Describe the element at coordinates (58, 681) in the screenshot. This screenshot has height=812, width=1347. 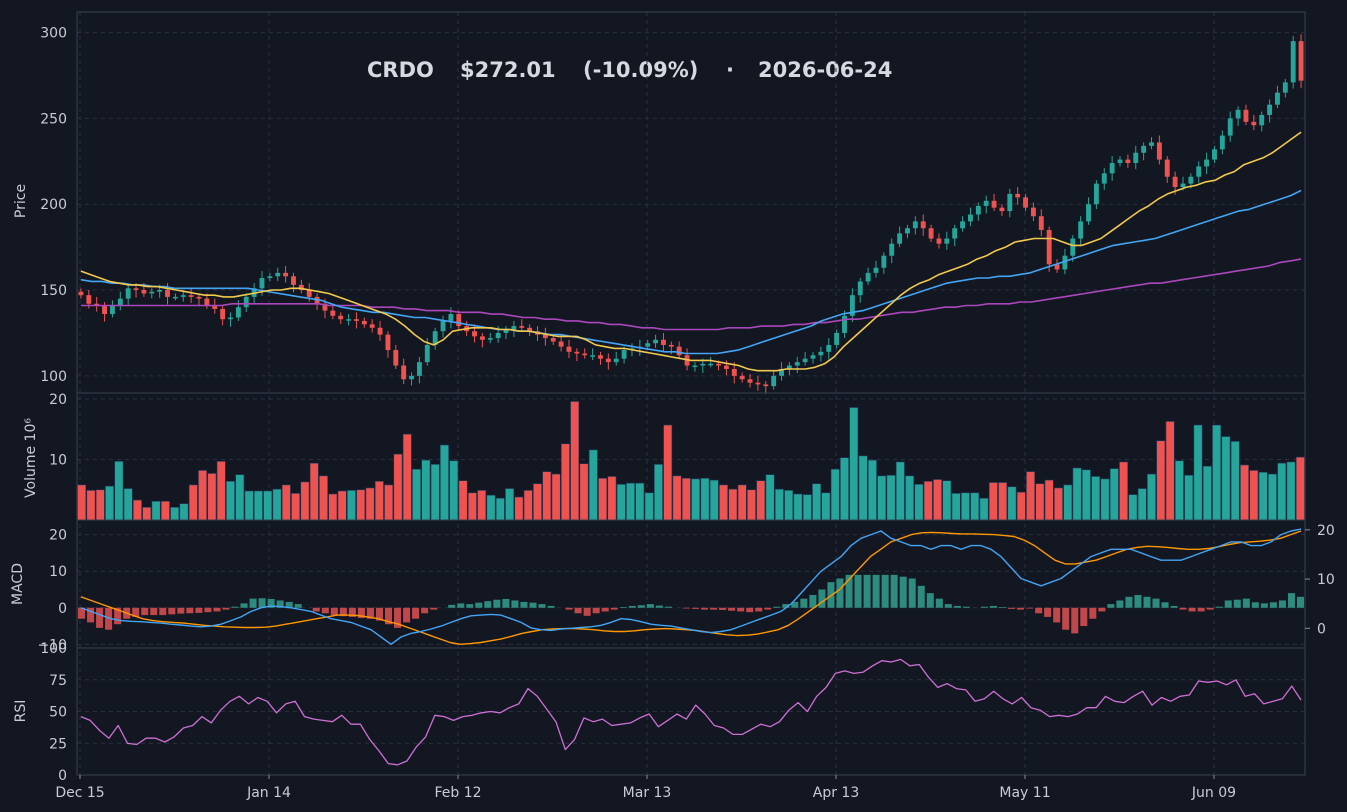
I see `rsi-tick-label: 75` at that location.